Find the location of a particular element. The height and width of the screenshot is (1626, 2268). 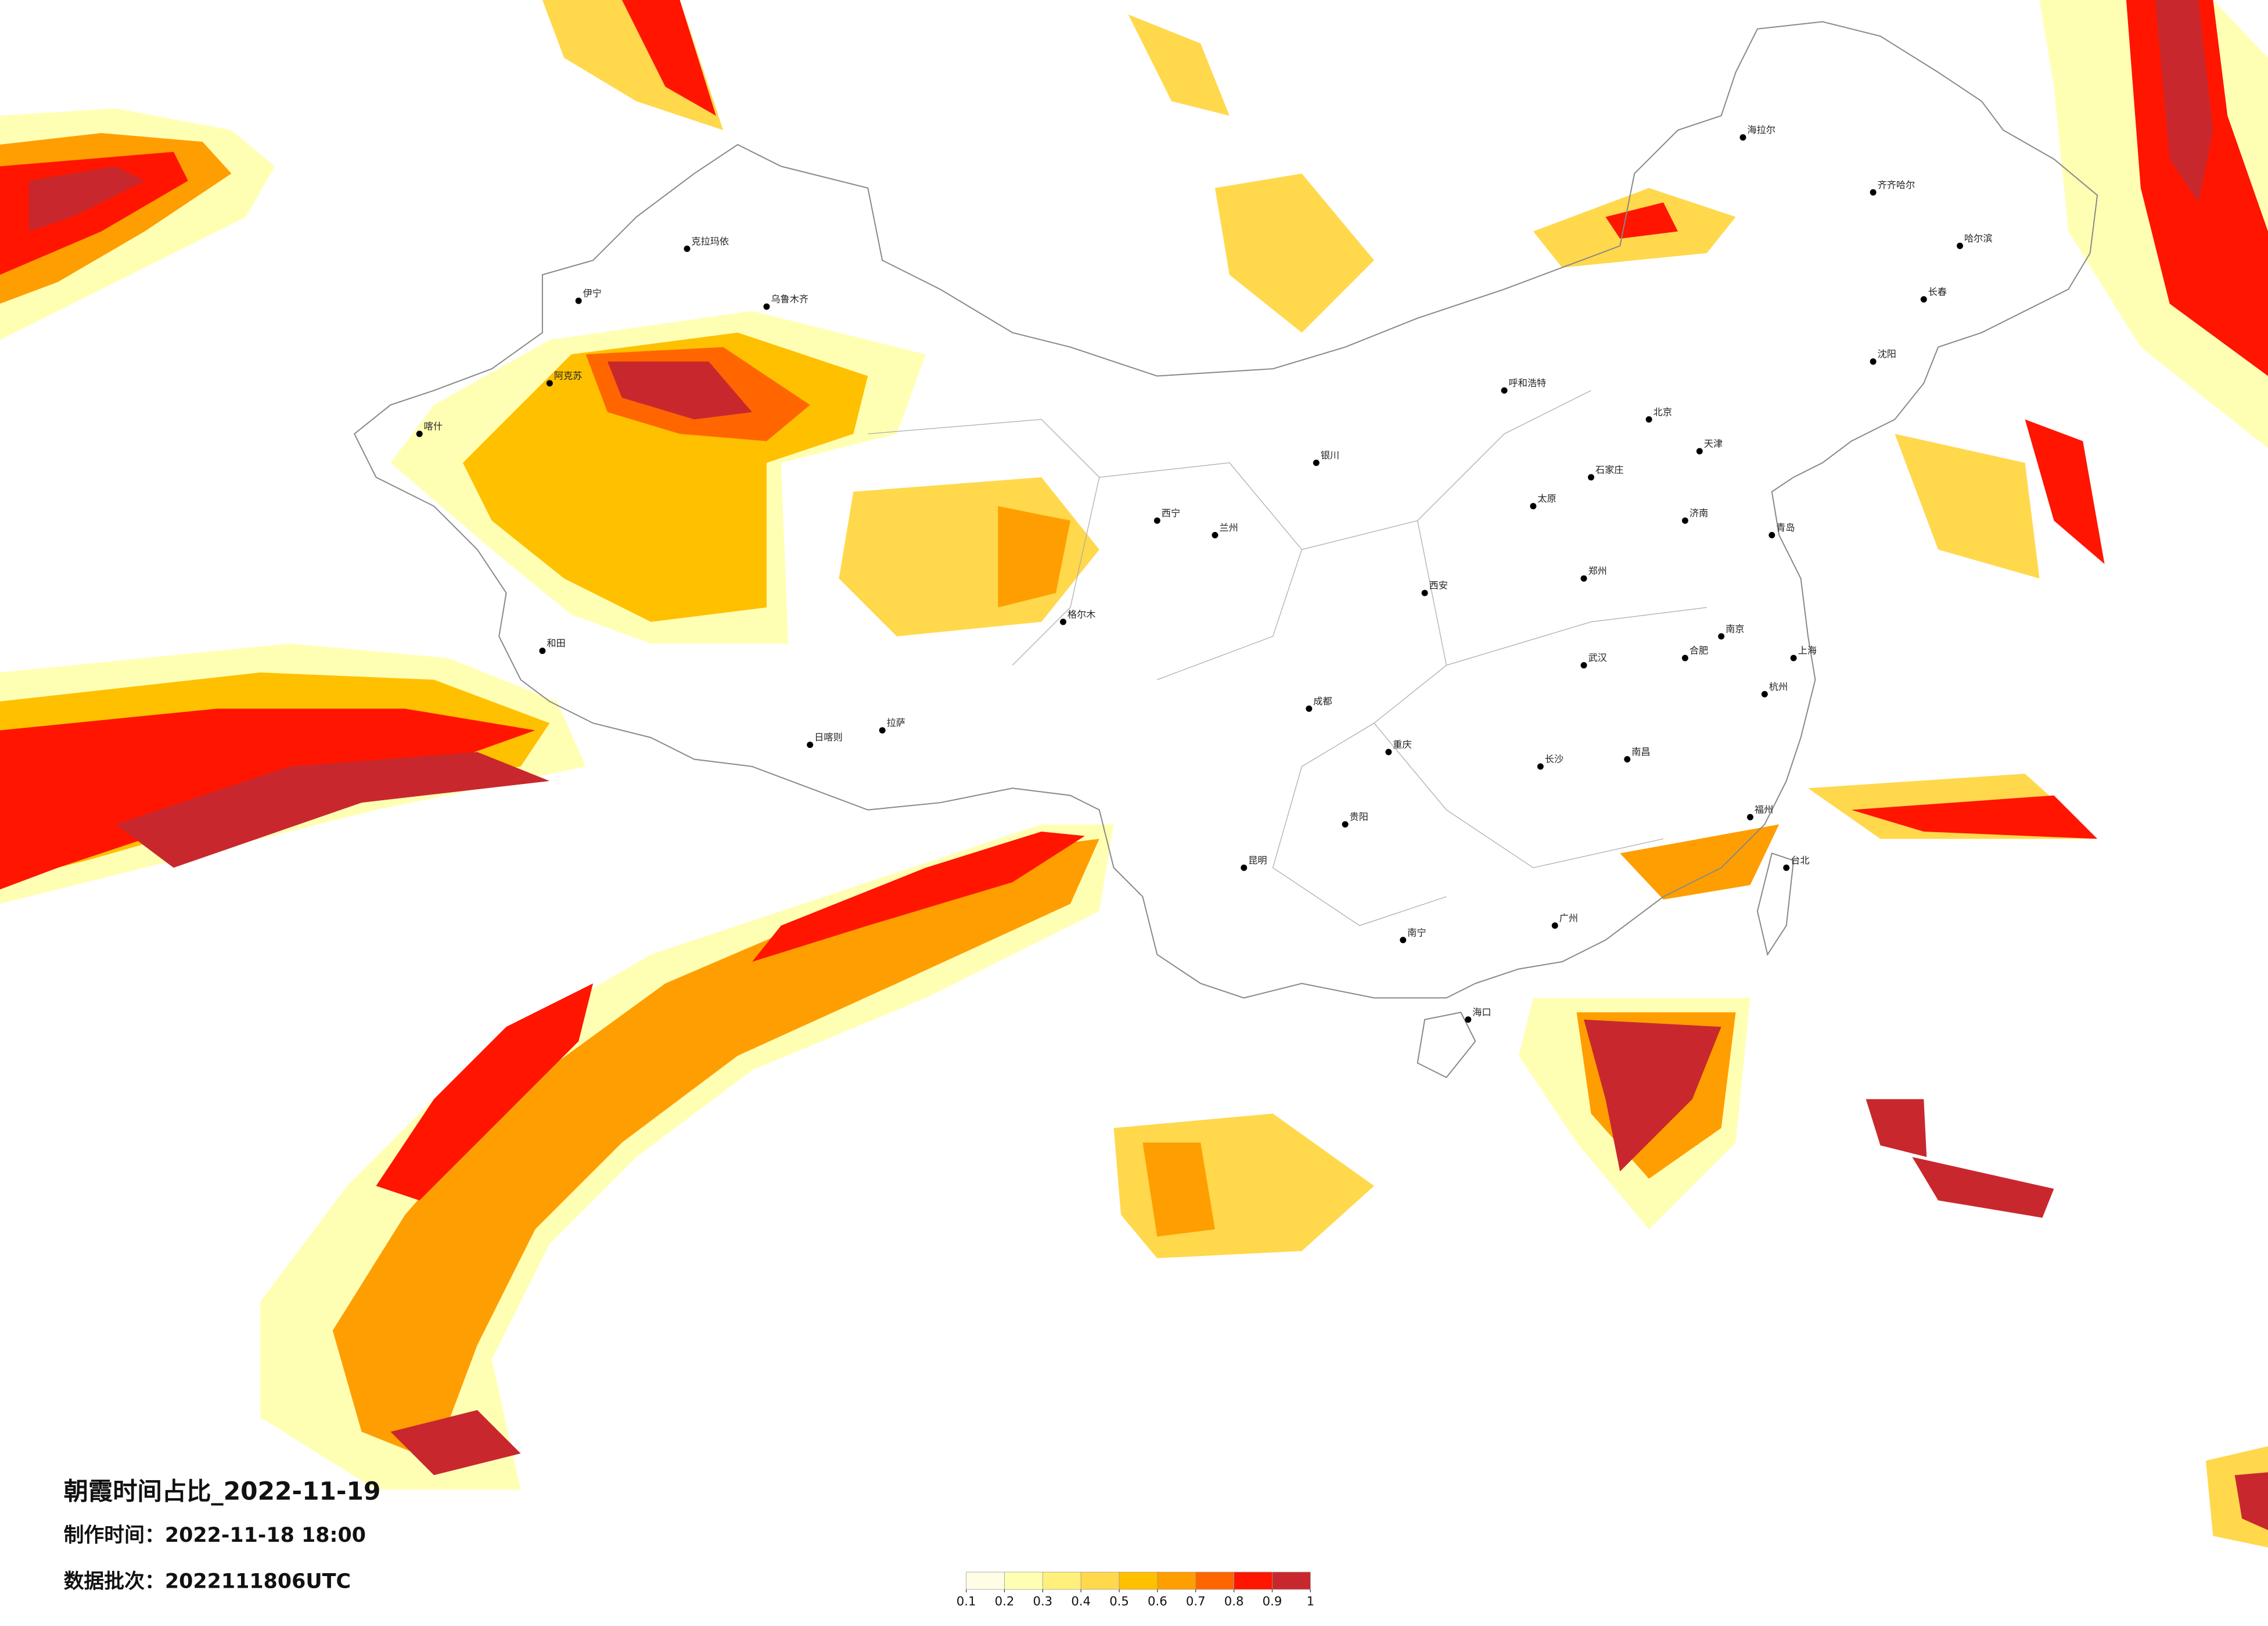

city-label: 合肥 is located at coordinates (1699, 650).